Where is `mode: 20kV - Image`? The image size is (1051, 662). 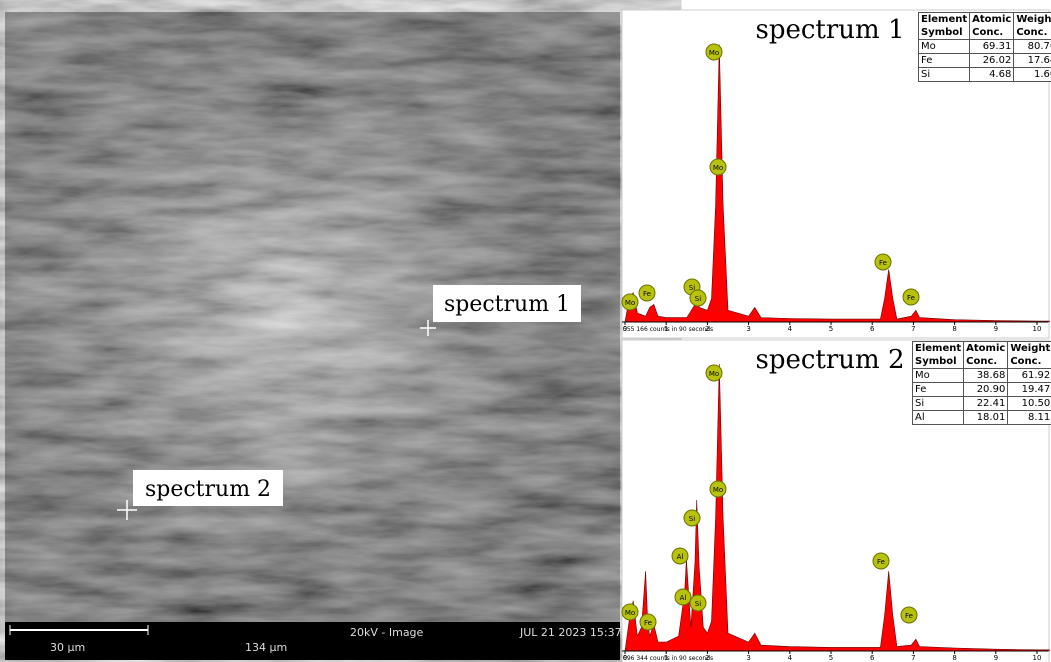 mode: 20kV - Image is located at coordinates (387, 632).